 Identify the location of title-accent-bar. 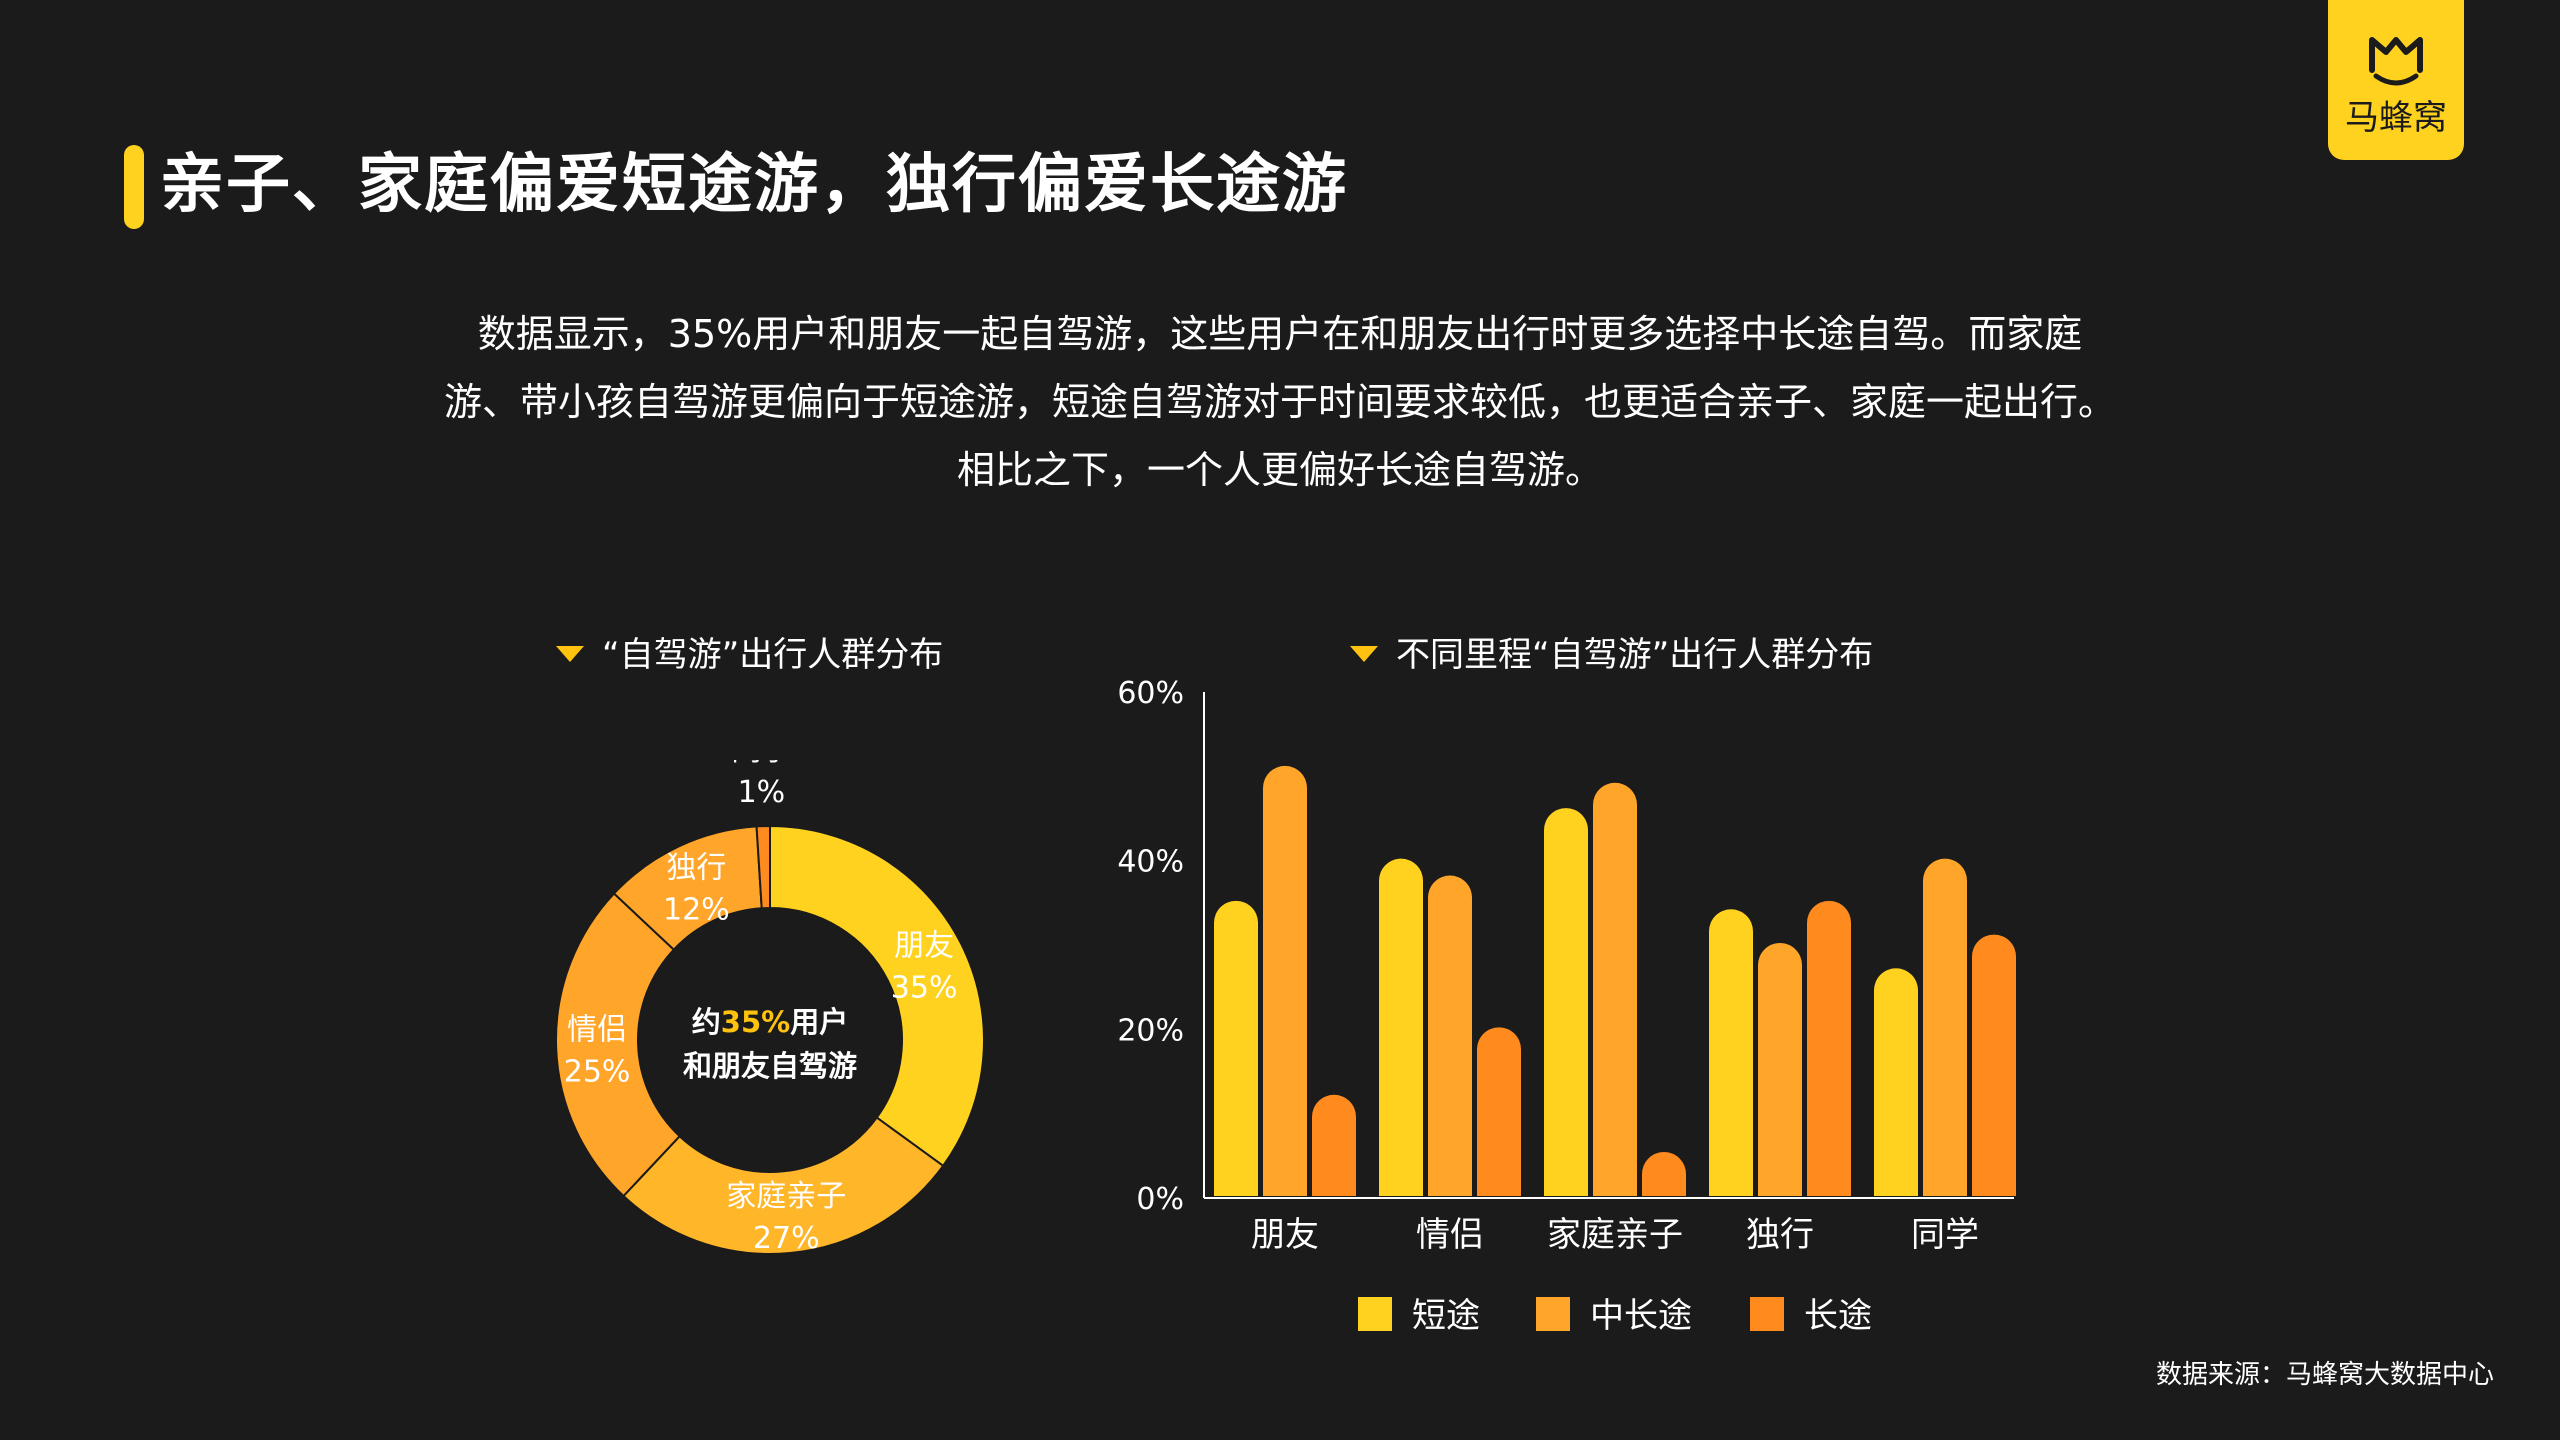
(134, 187).